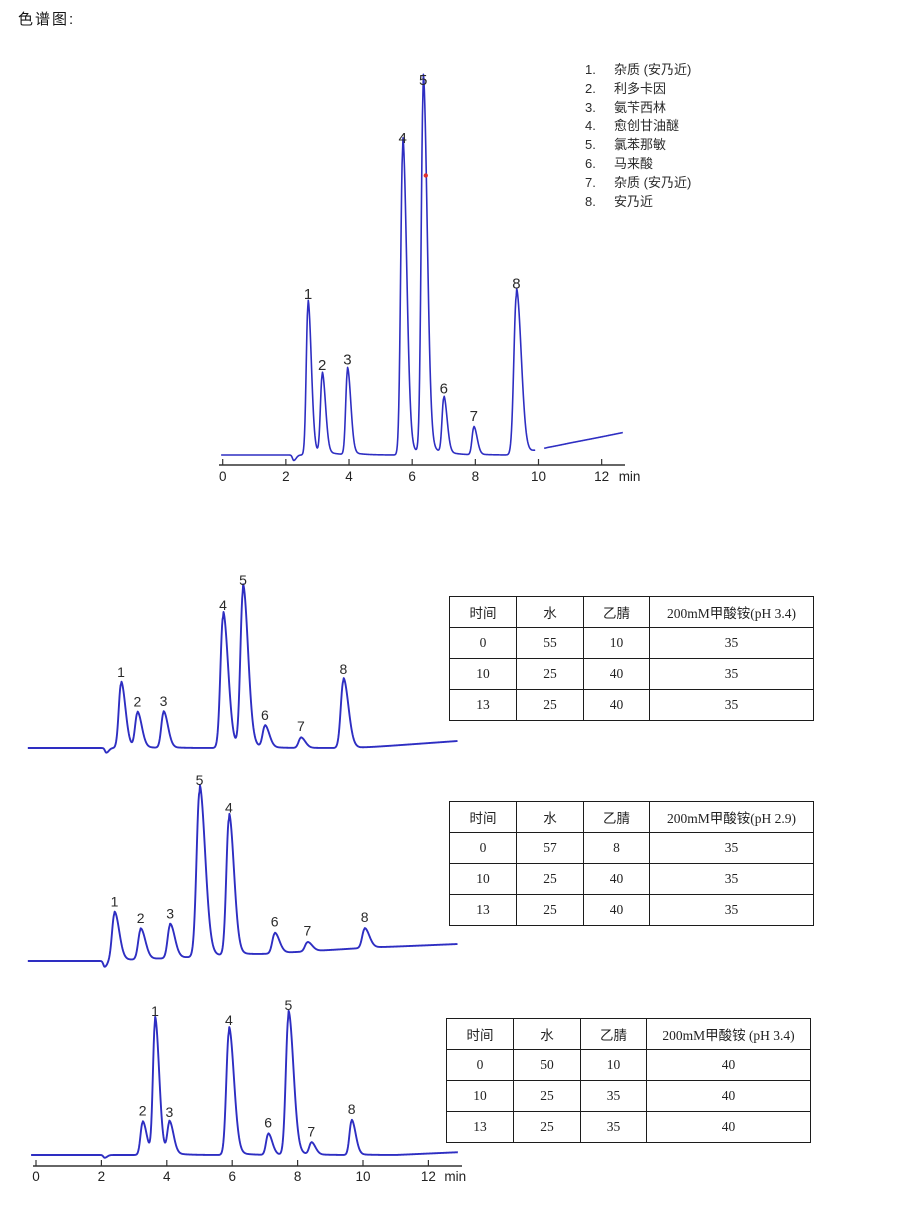 Image resolution: width=910 pixels, height=1209 pixels. What do you see at coordinates (590, 126) in the screenshot?
I see `legend-number: 4.` at bounding box center [590, 126].